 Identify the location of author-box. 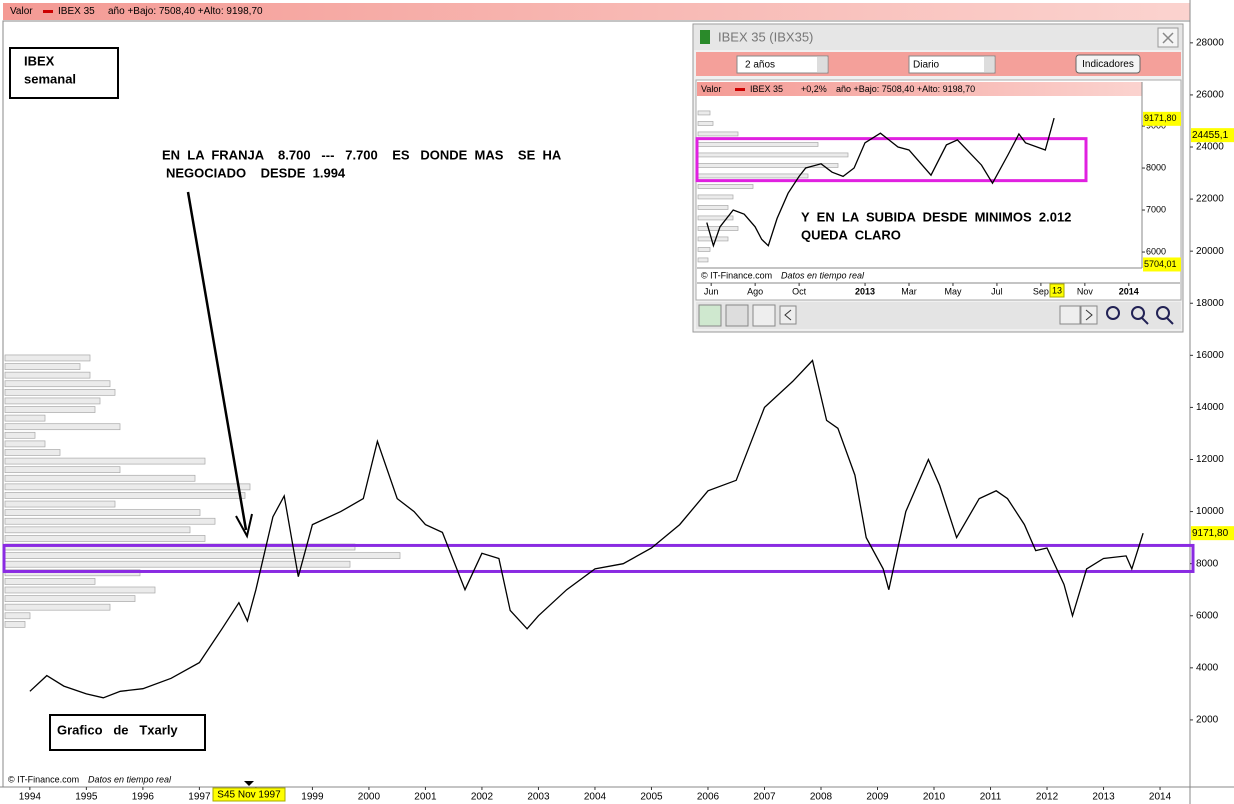
(127, 732).